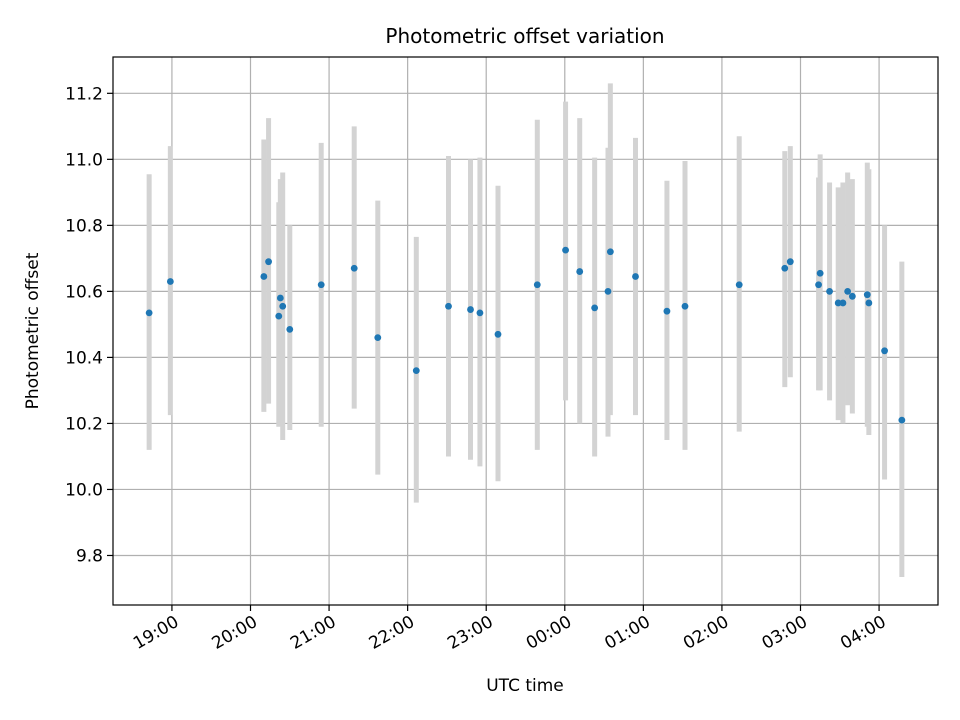 Image resolution: width=960 pixels, height=720 pixels. Describe the element at coordinates (524, 36) in the screenshot. I see `chart-title: Photometric offset variation` at that location.